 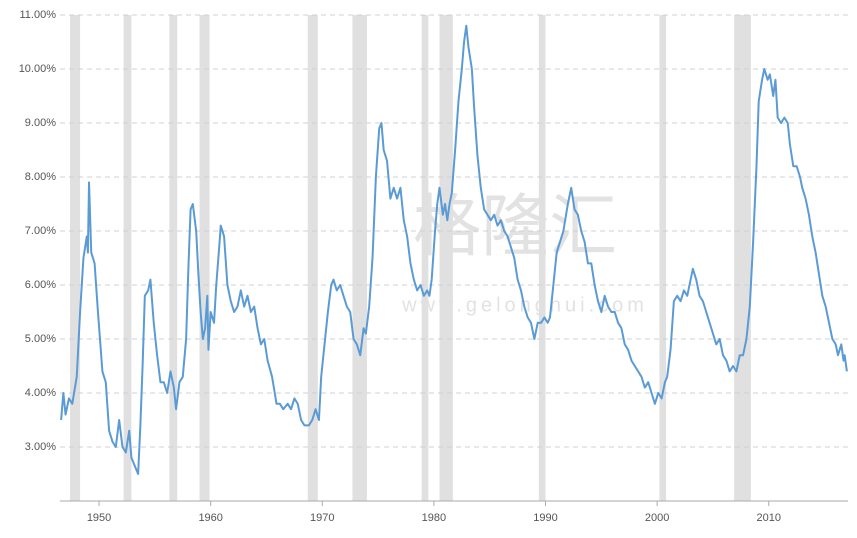 What do you see at coordinates (99, 518) in the screenshot?
I see `x-tick-label: 1950` at bounding box center [99, 518].